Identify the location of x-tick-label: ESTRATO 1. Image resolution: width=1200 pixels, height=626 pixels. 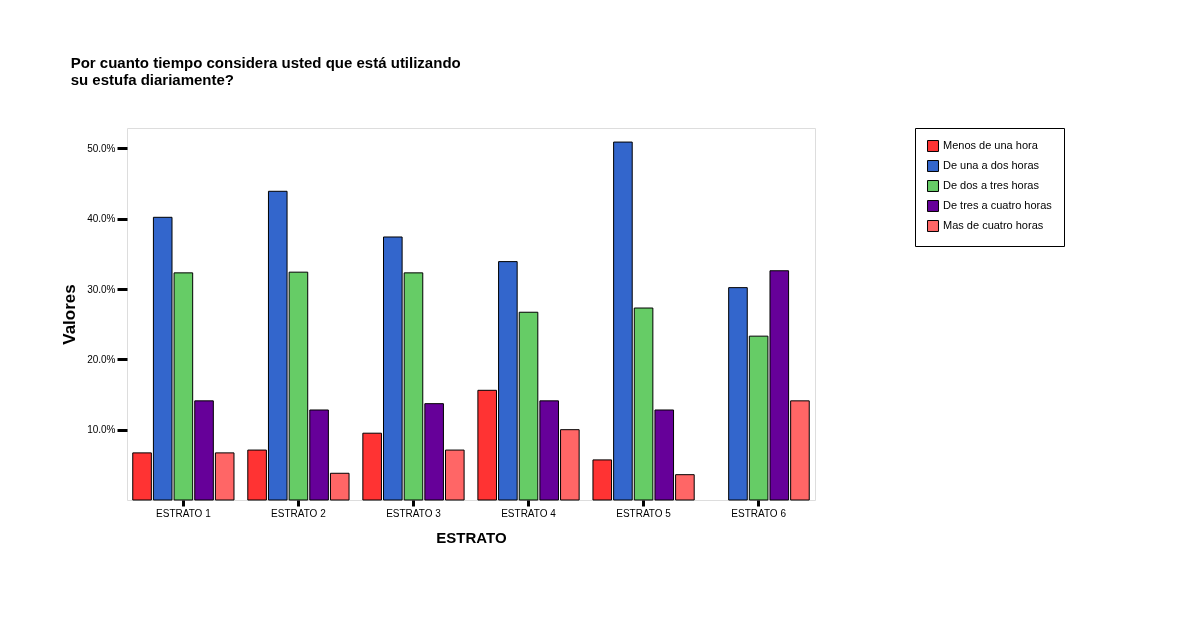
(184, 513).